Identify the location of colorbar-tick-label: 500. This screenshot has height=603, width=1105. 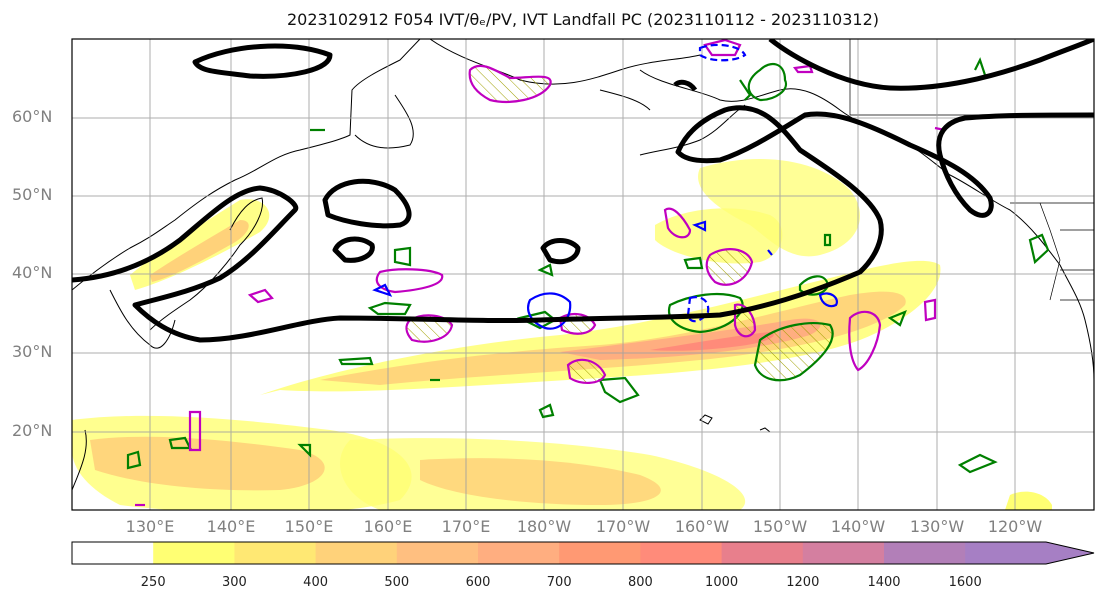
(397, 582).